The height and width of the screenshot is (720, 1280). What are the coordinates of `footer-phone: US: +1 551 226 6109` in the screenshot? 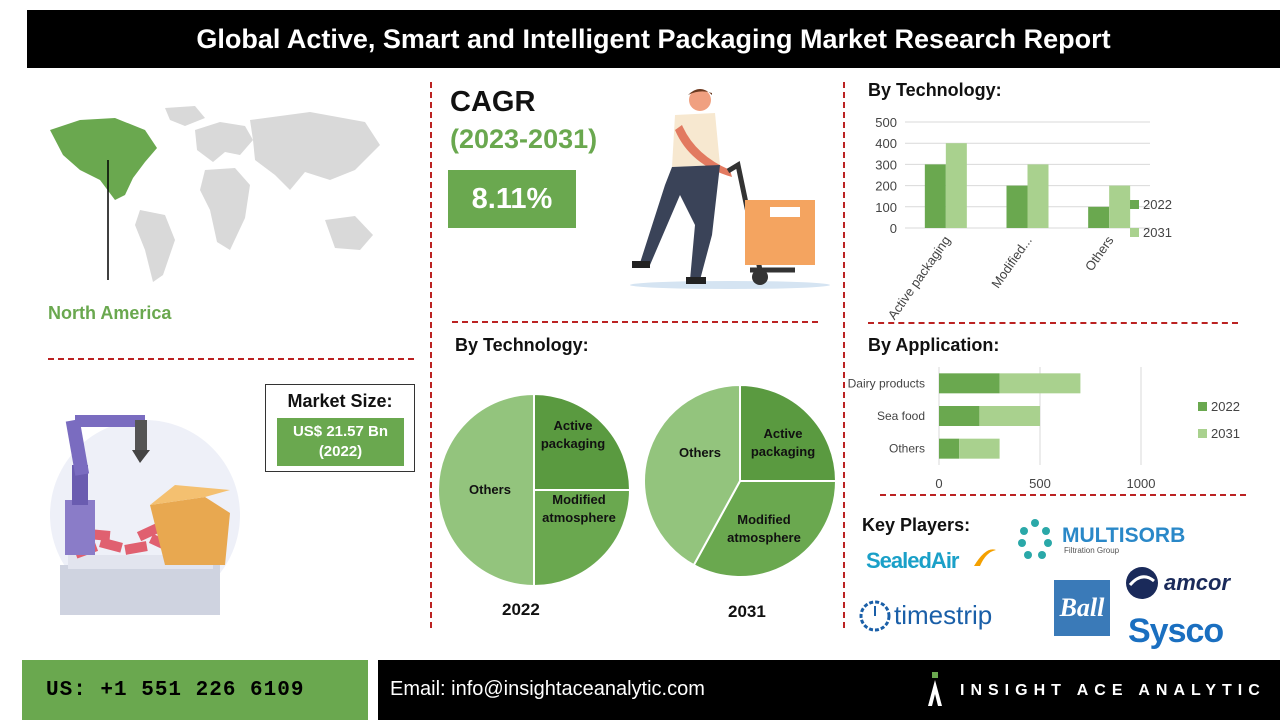 It's located at (195, 690).